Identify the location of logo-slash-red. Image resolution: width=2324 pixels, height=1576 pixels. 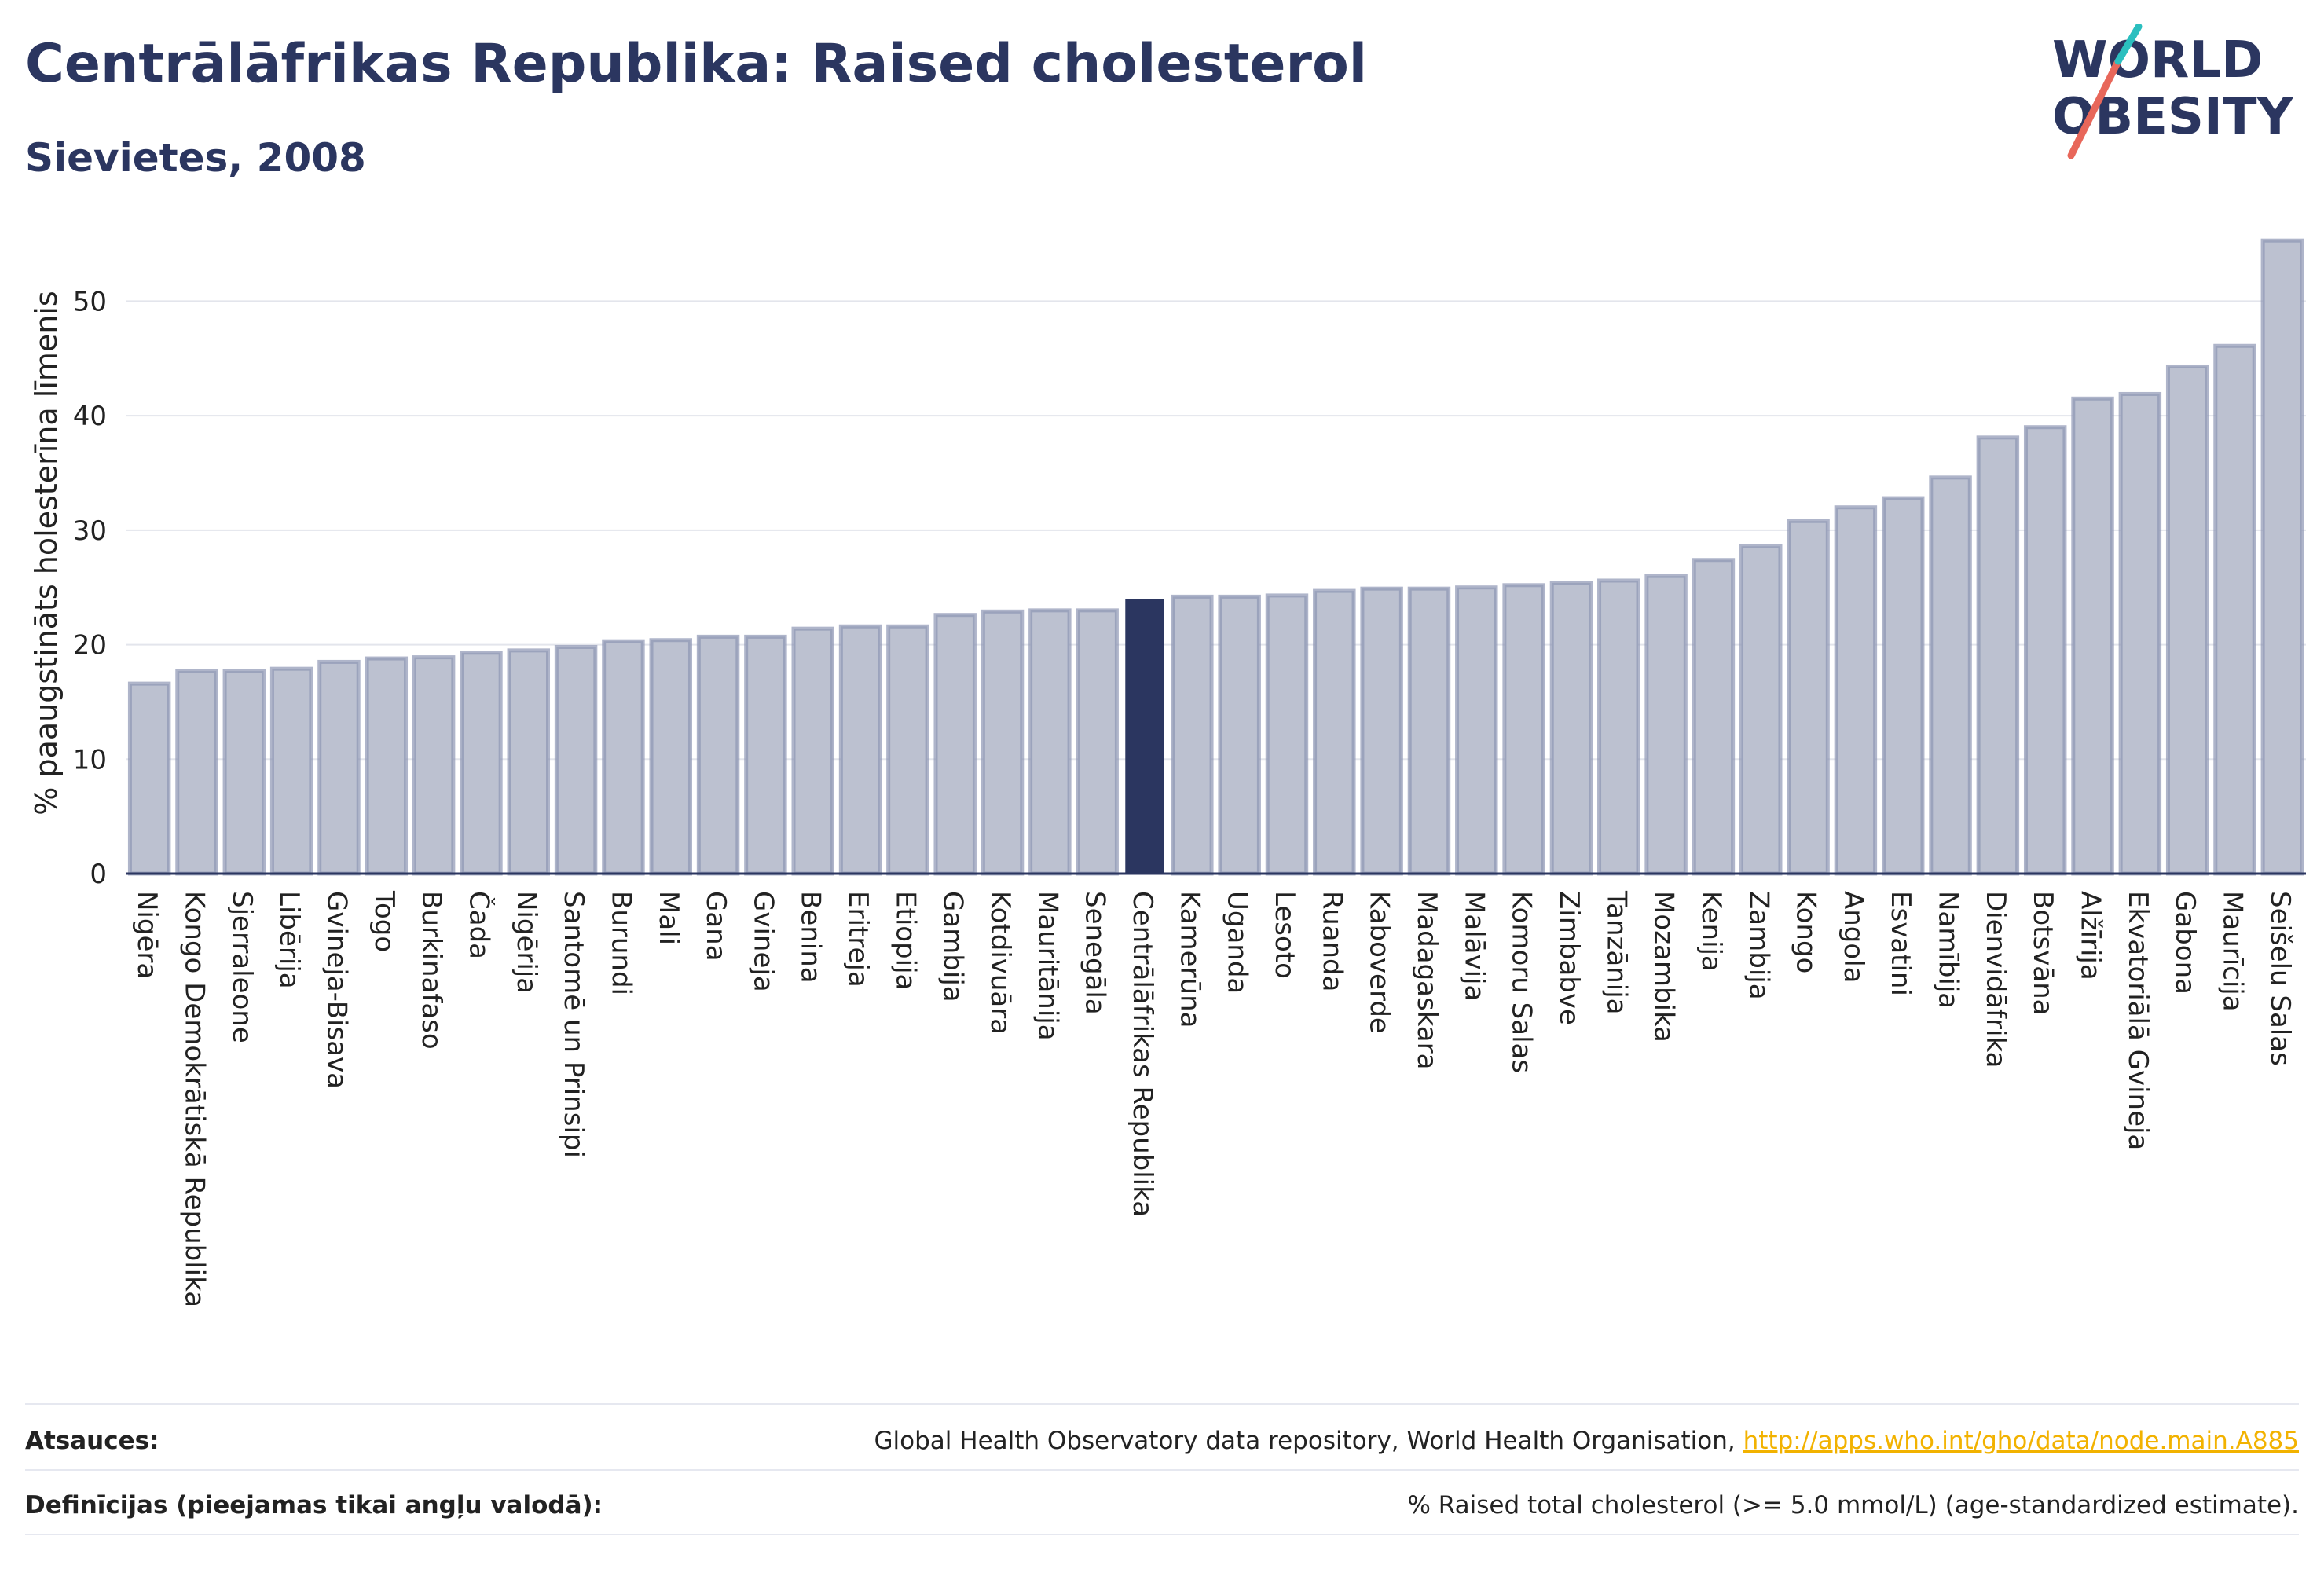
(2094, 108).